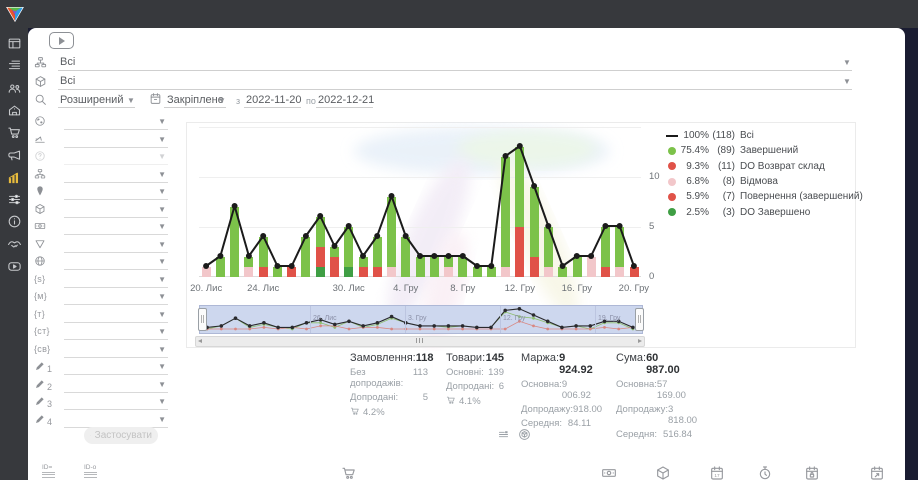  I want to click on scroll-left-arrow-icon, so click(200, 341).